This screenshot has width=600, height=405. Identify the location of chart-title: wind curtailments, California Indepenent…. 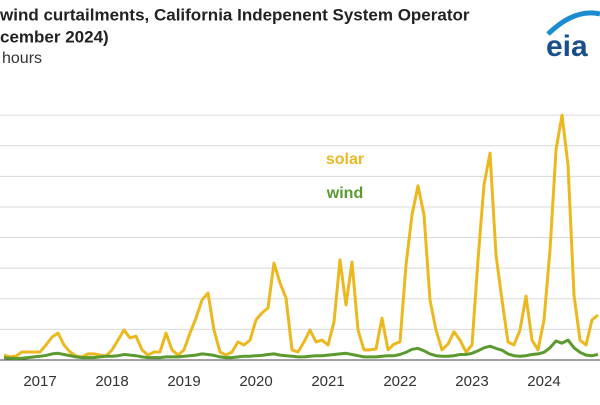
(235, 14).